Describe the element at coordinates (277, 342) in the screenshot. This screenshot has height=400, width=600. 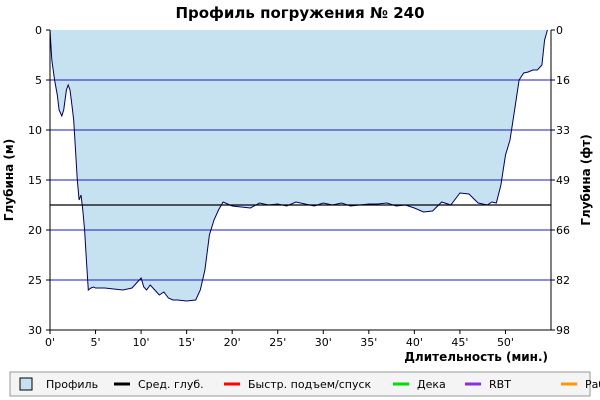
I see `x-tick-label: 25'` at that location.